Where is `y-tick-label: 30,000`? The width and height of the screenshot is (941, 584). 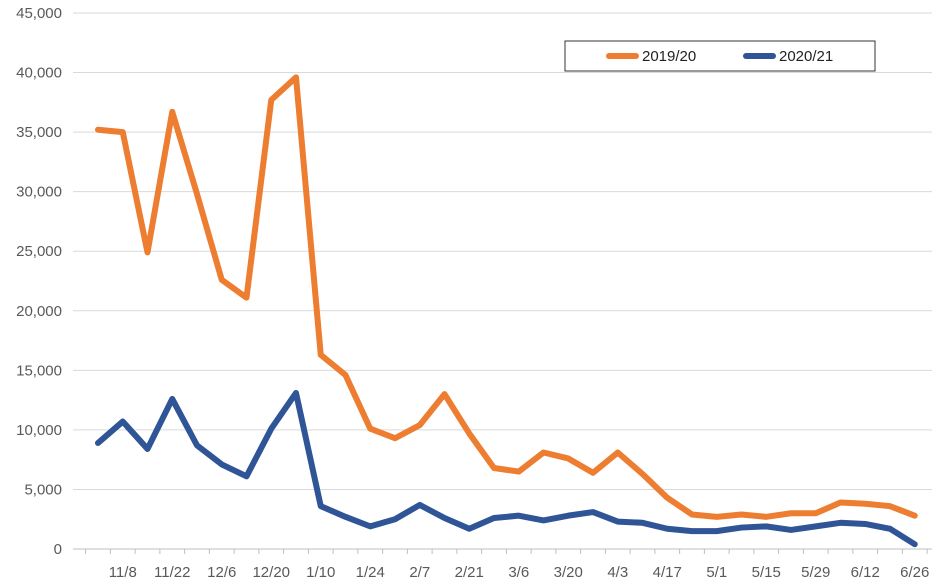 y-tick-label: 30,000 is located at coordinates (39, 192).